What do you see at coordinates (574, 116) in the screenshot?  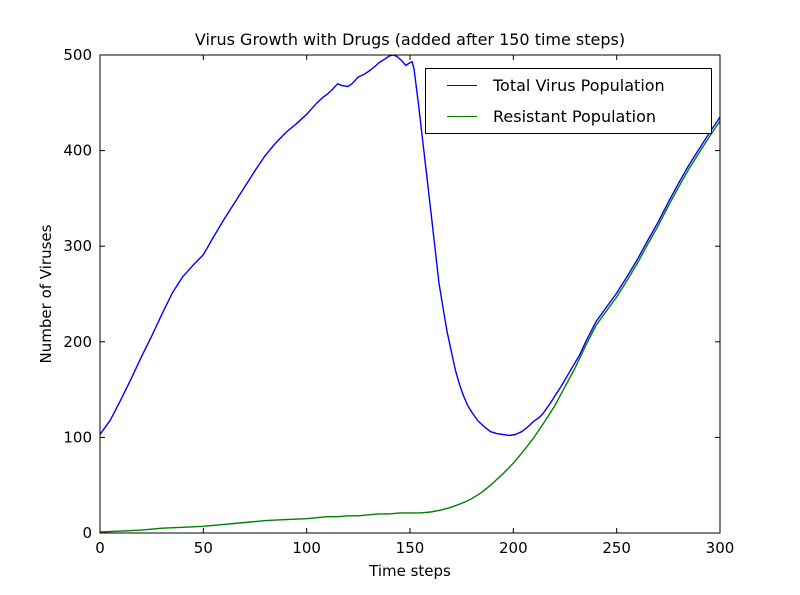 I see `legend-label-resistant: Resistant Population` at bounding box center [574, 116].